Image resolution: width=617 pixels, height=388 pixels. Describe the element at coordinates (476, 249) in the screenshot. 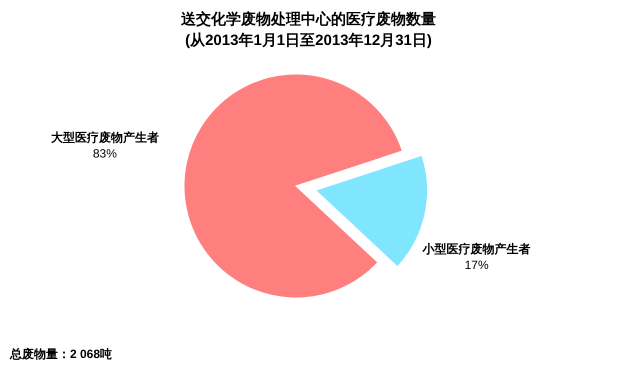

I see `slice-label: 小型医疗废物产生者` at that location.